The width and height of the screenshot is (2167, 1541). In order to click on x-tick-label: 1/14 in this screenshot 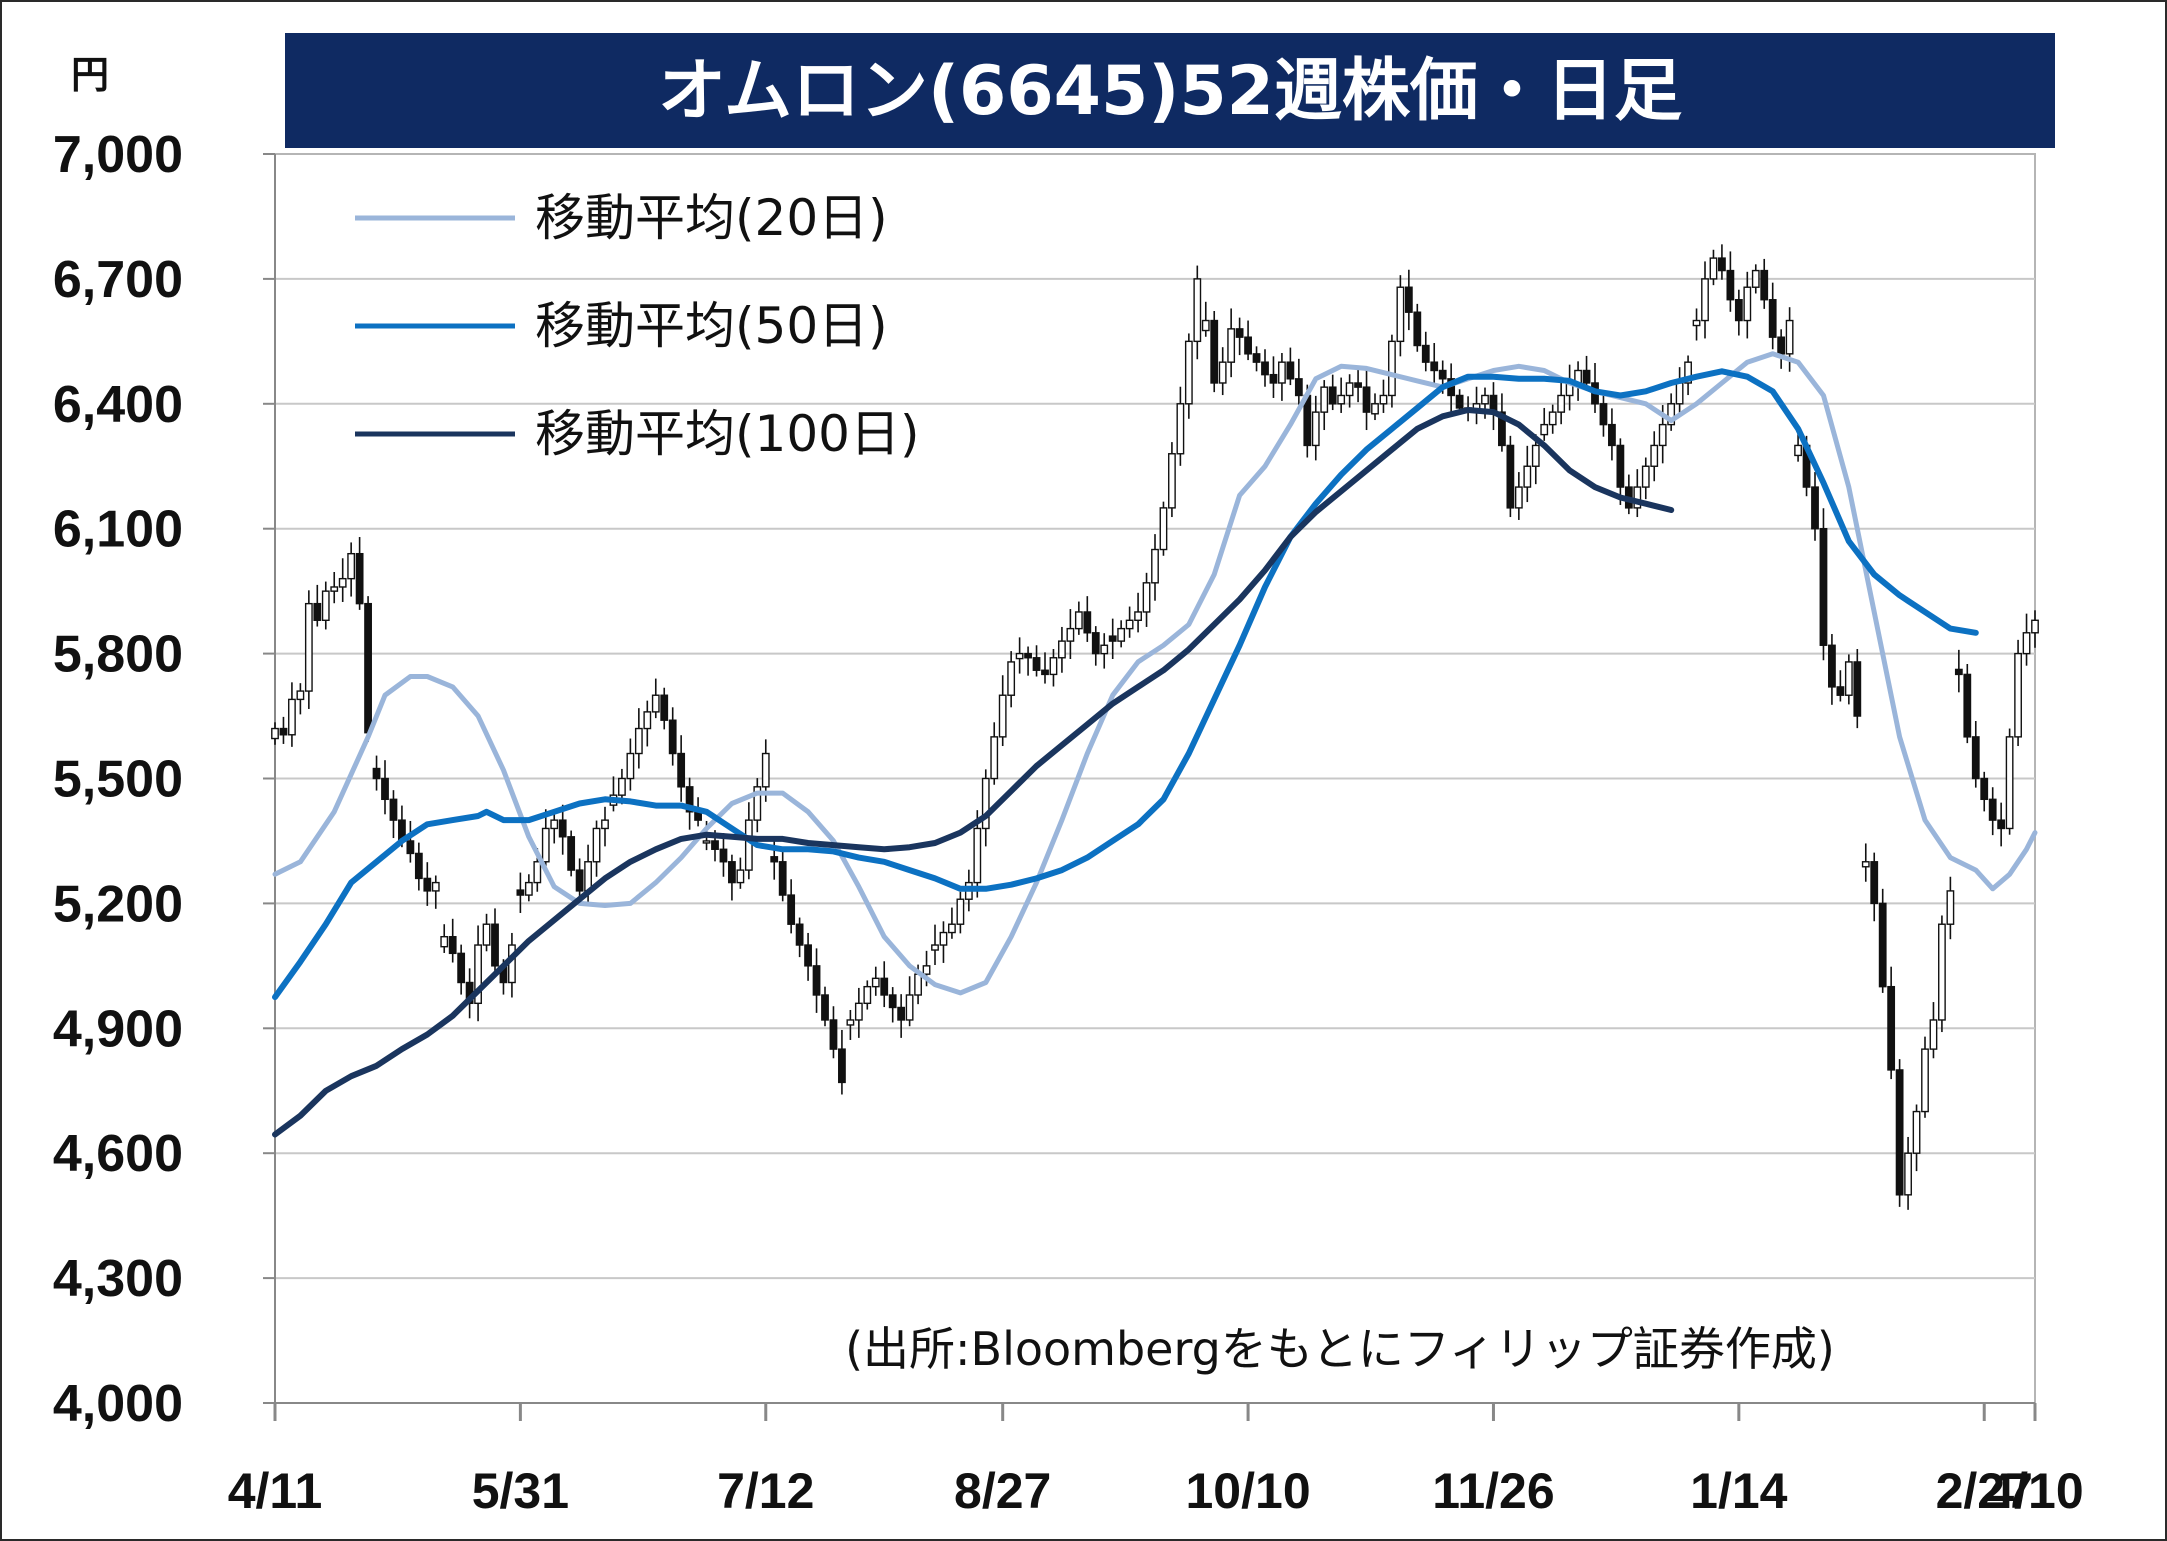, I will do `click(1739, 1491)`.